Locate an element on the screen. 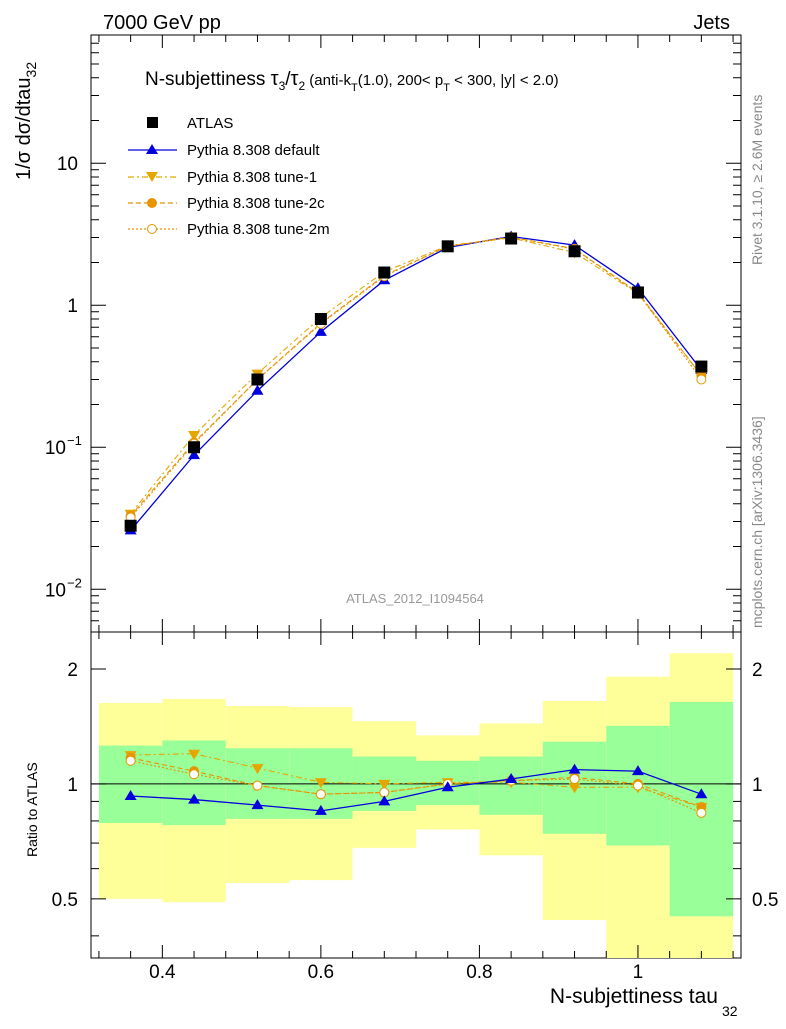  y-tick-label-ratio: 1 is located at coordinates (72, 785).